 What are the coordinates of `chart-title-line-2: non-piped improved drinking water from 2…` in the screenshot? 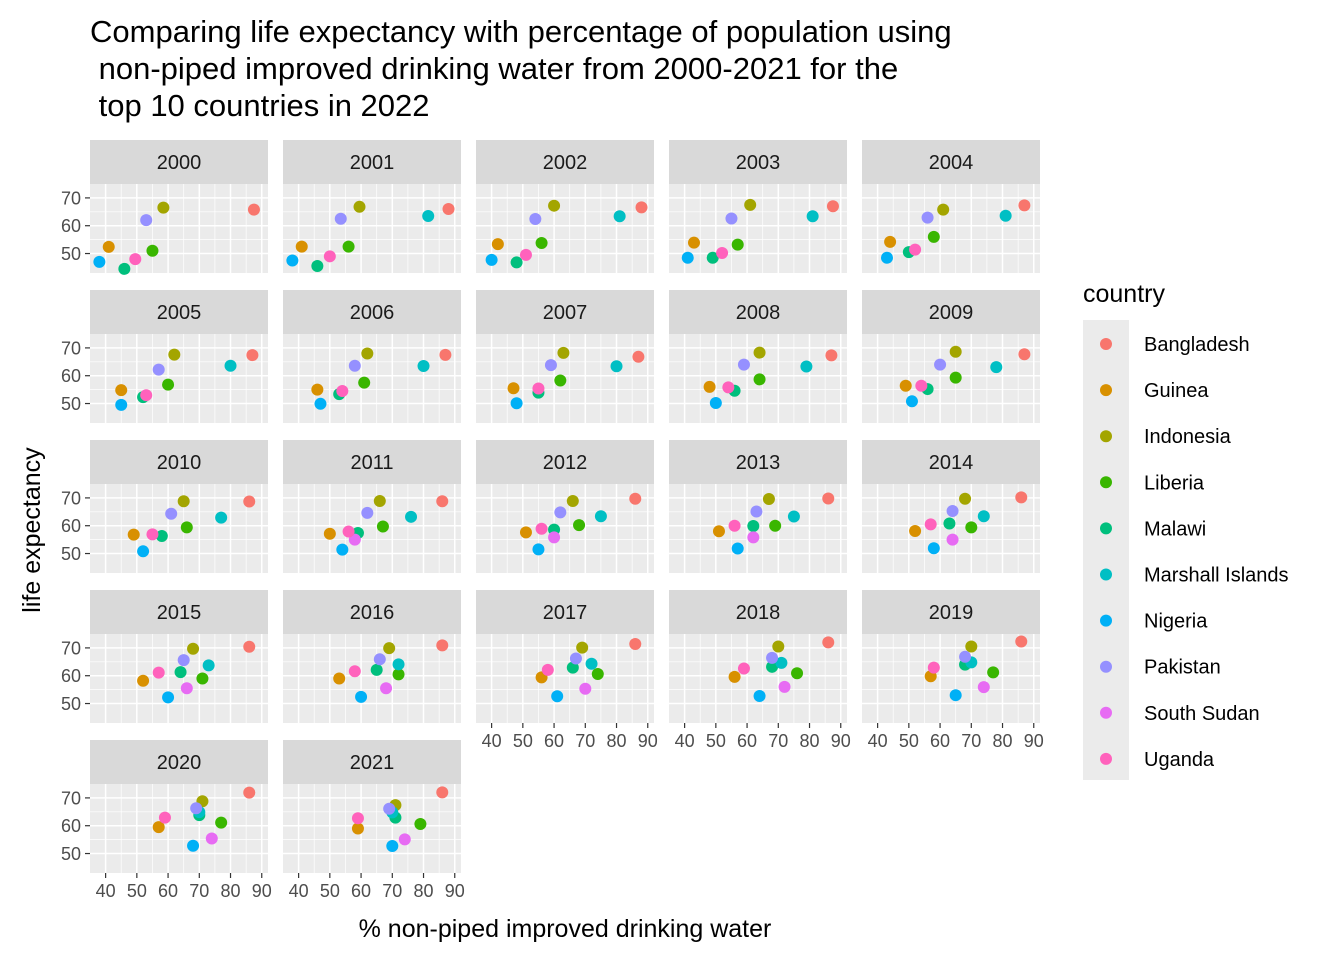 It's located at (494, 68).